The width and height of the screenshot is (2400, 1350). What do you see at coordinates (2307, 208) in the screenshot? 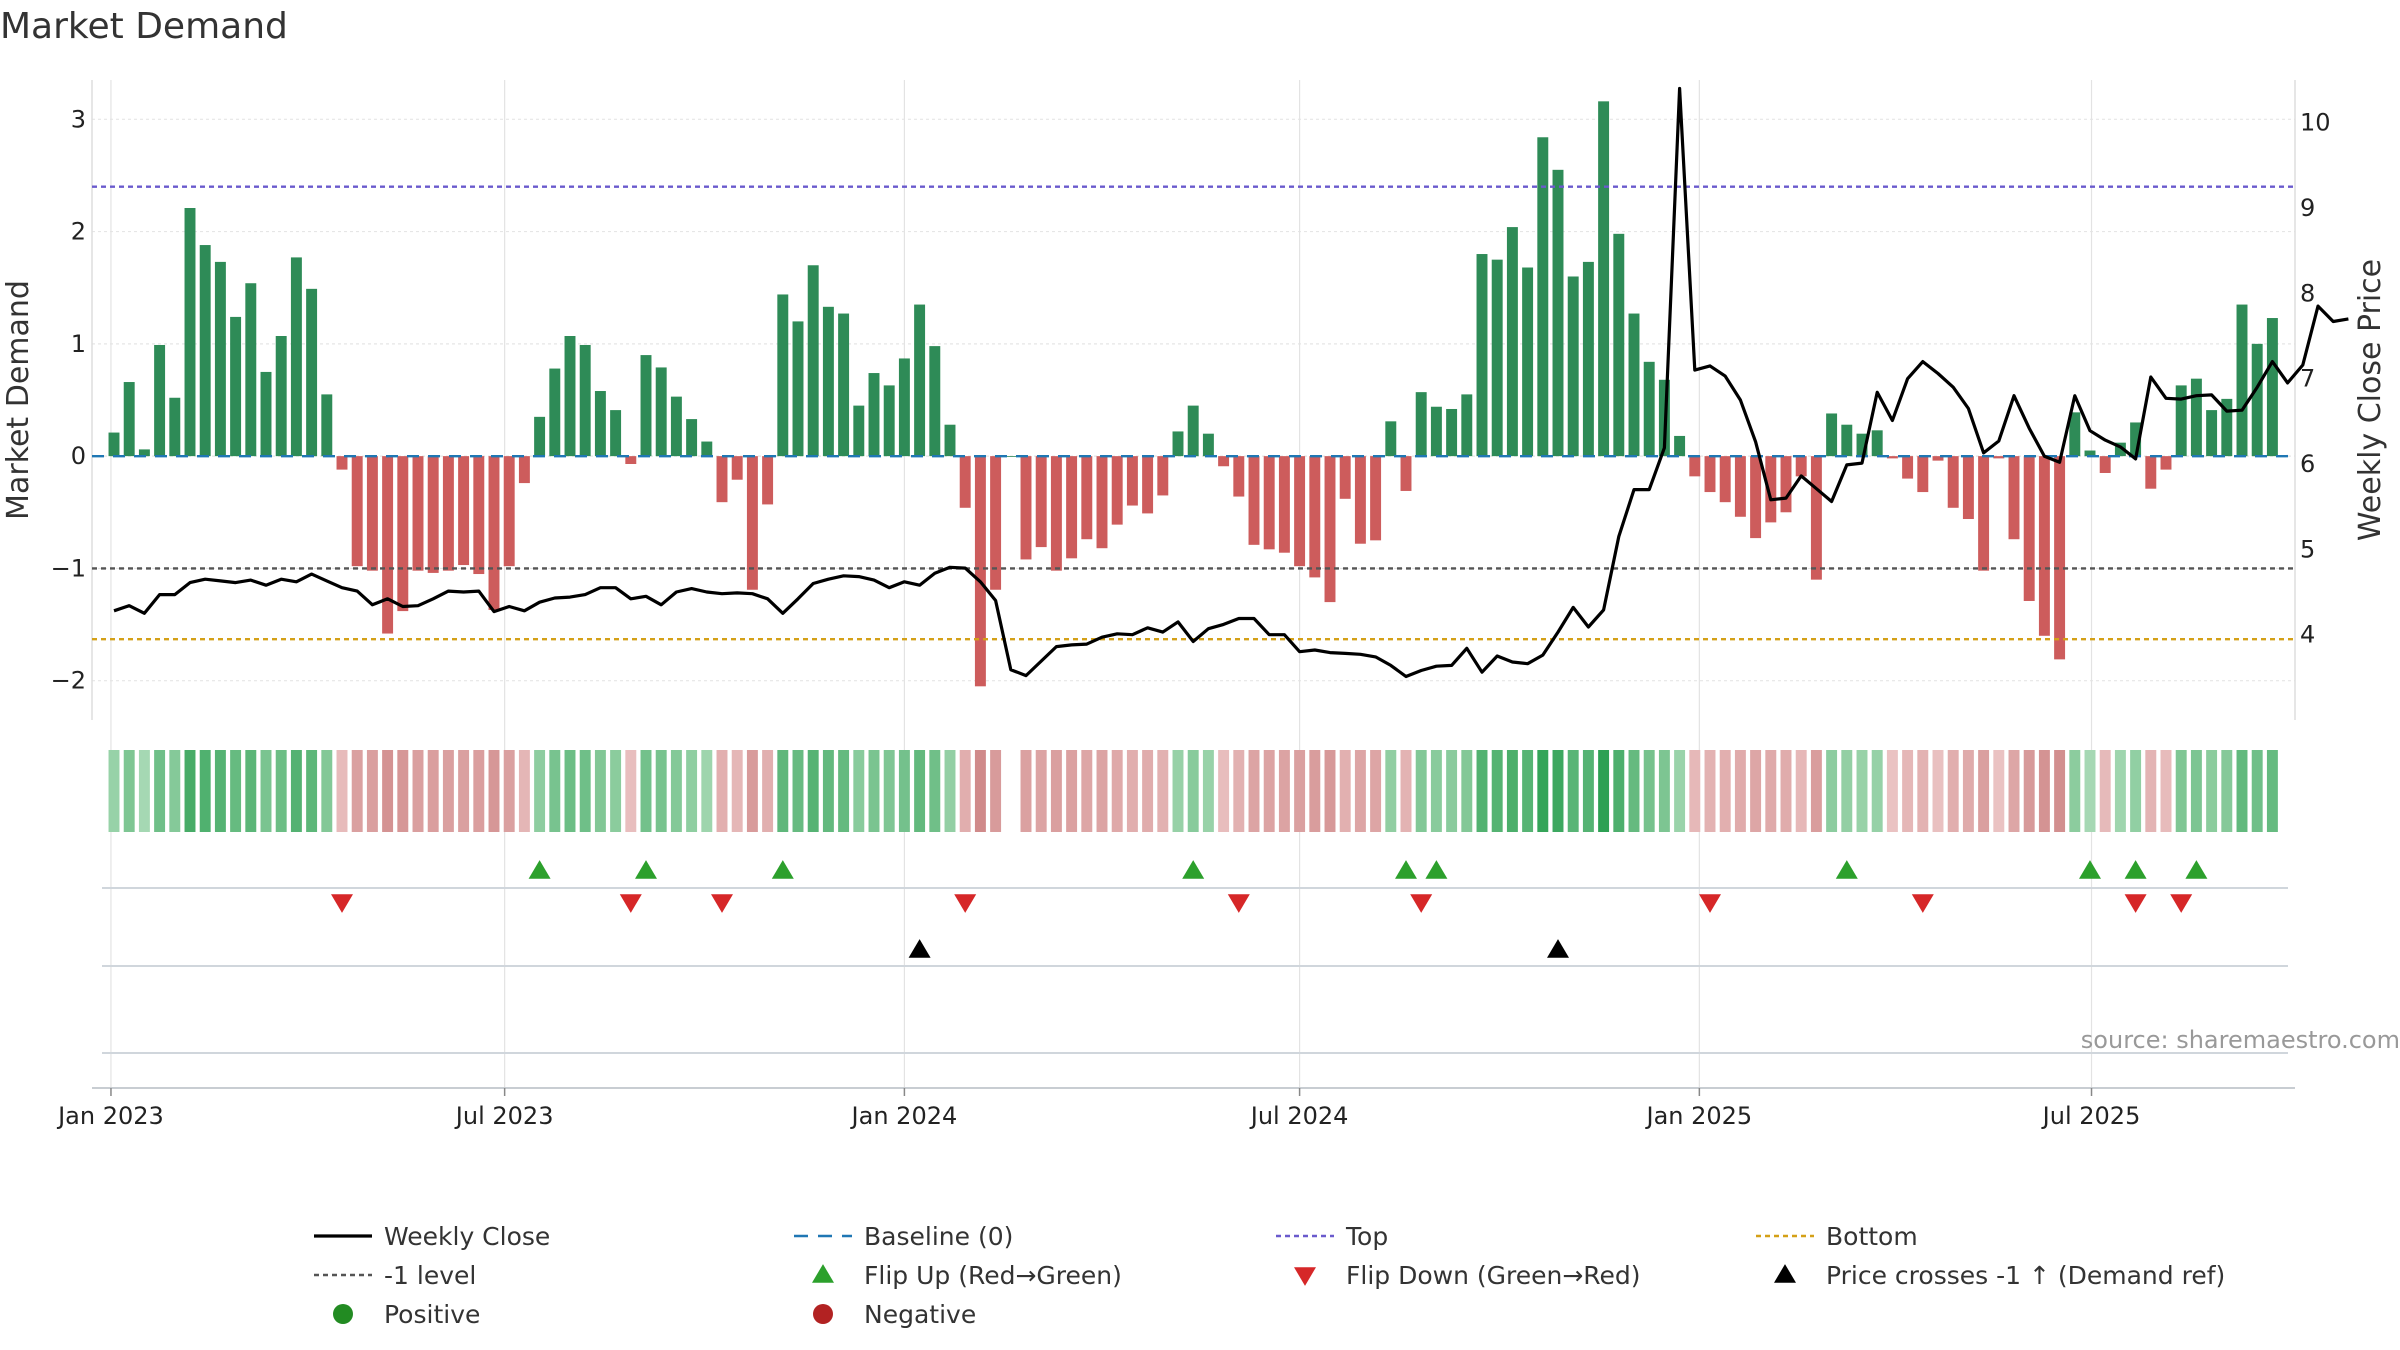
I see `right-y-tick-label: 9` at bounding box center [2307, 208].